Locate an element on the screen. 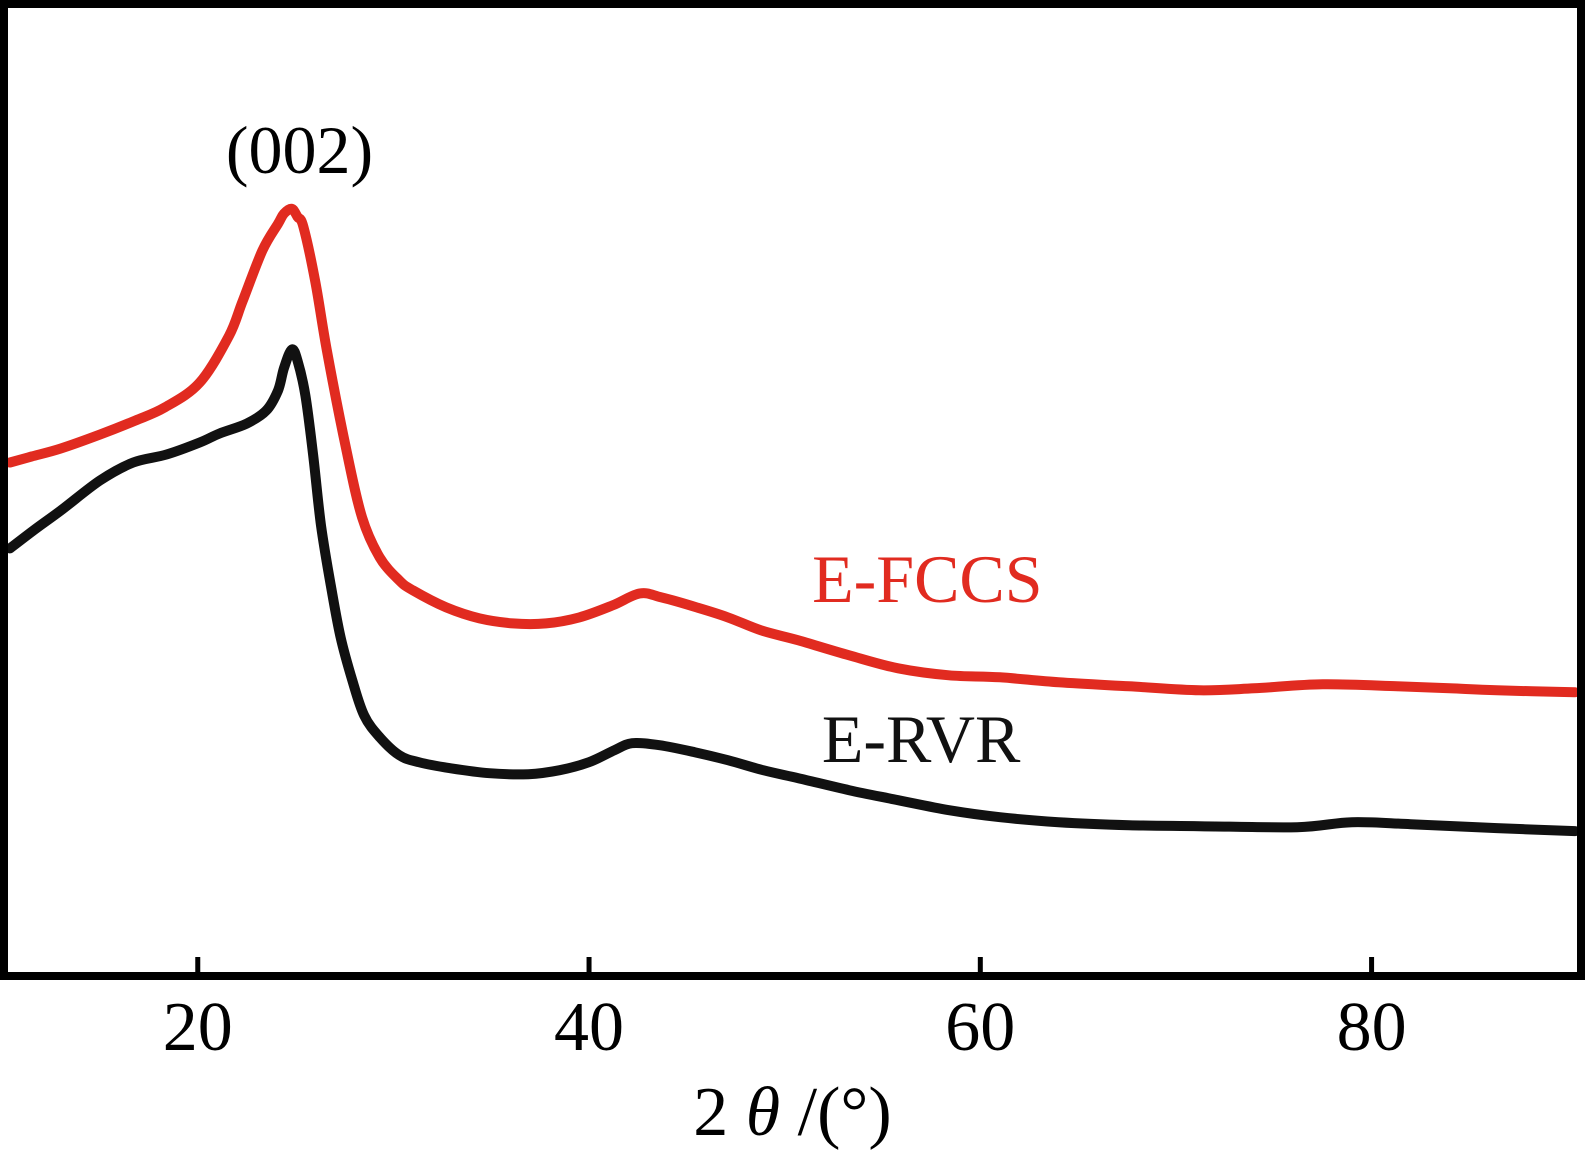 The width and height of the screenshot is (1585, 1155). x-axis-label-suffix: /(°) is located at coordinates (836, 1112).